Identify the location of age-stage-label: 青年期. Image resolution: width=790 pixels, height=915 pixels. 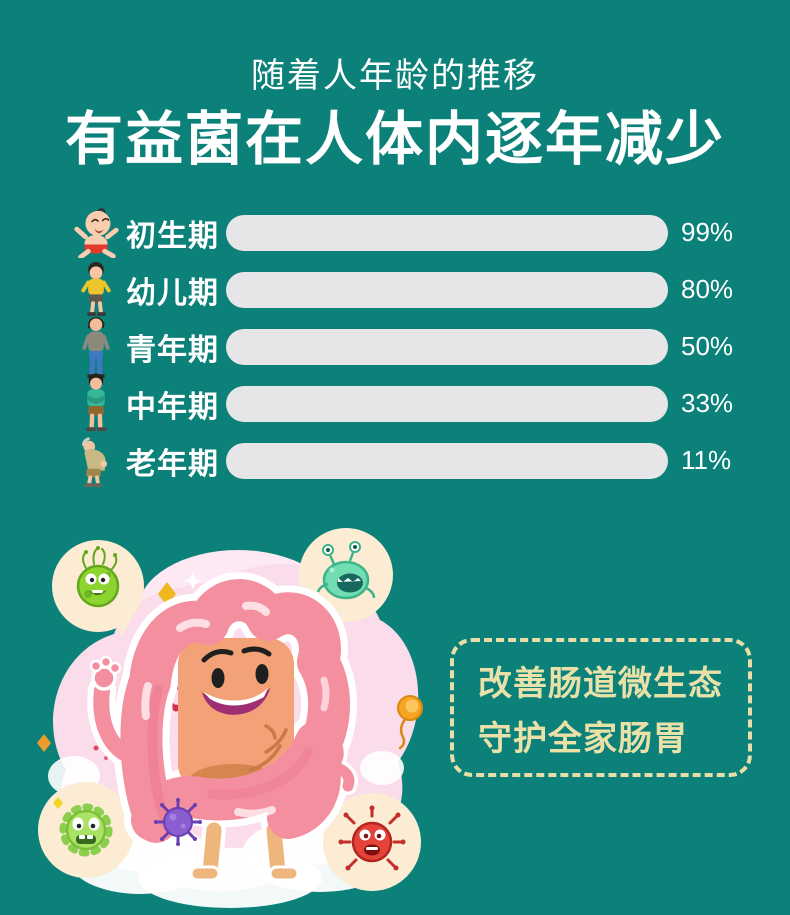
(172, 350).